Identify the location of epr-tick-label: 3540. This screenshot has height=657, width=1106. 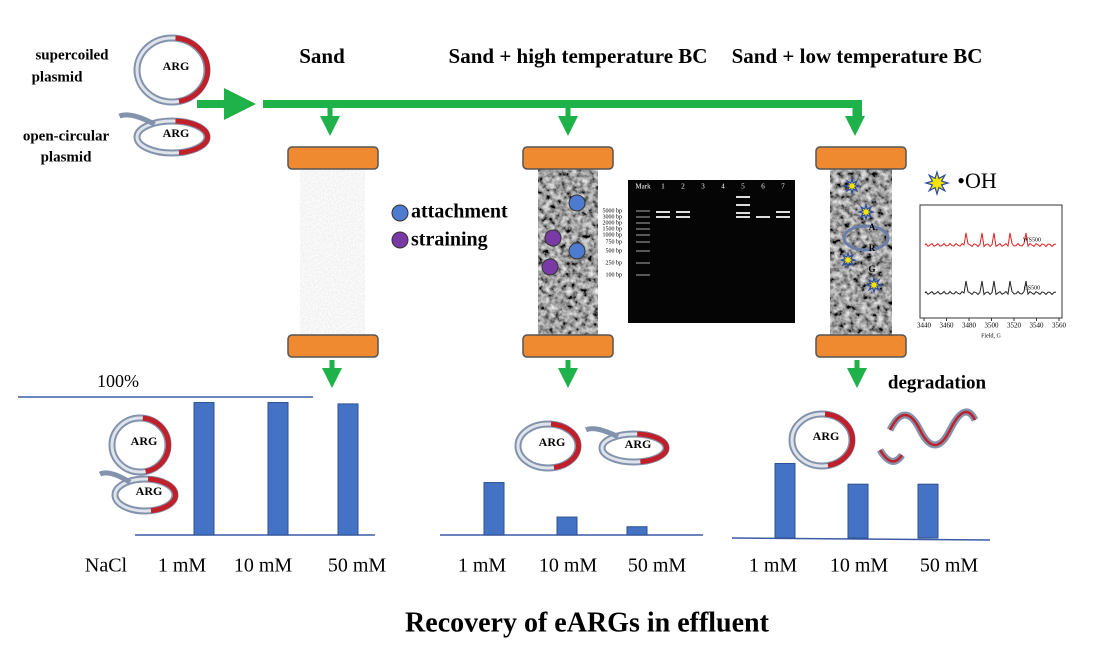
(1037, 326).